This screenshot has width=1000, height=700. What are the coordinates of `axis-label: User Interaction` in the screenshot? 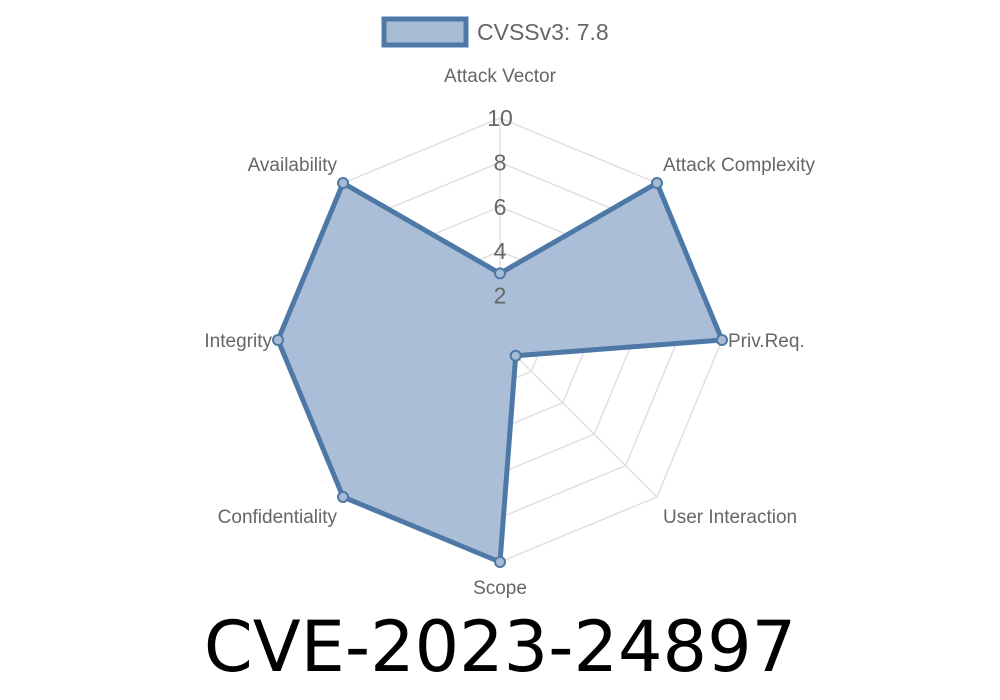 It's located at (730, 517).